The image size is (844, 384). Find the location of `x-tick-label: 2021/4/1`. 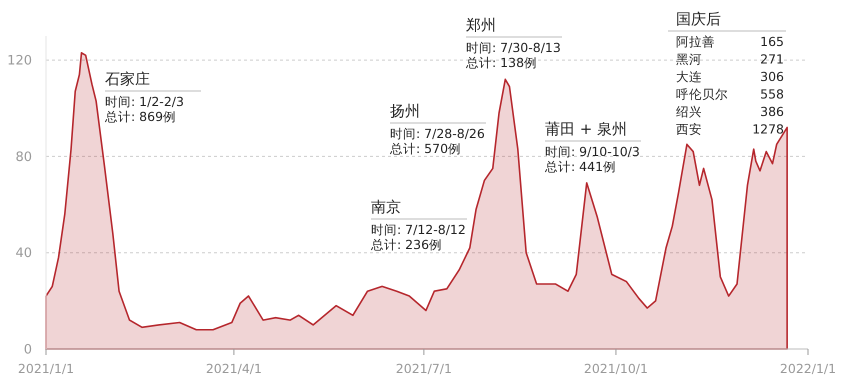

x-tick-label: 2021/4/1 is located at coordinates (234, 368).